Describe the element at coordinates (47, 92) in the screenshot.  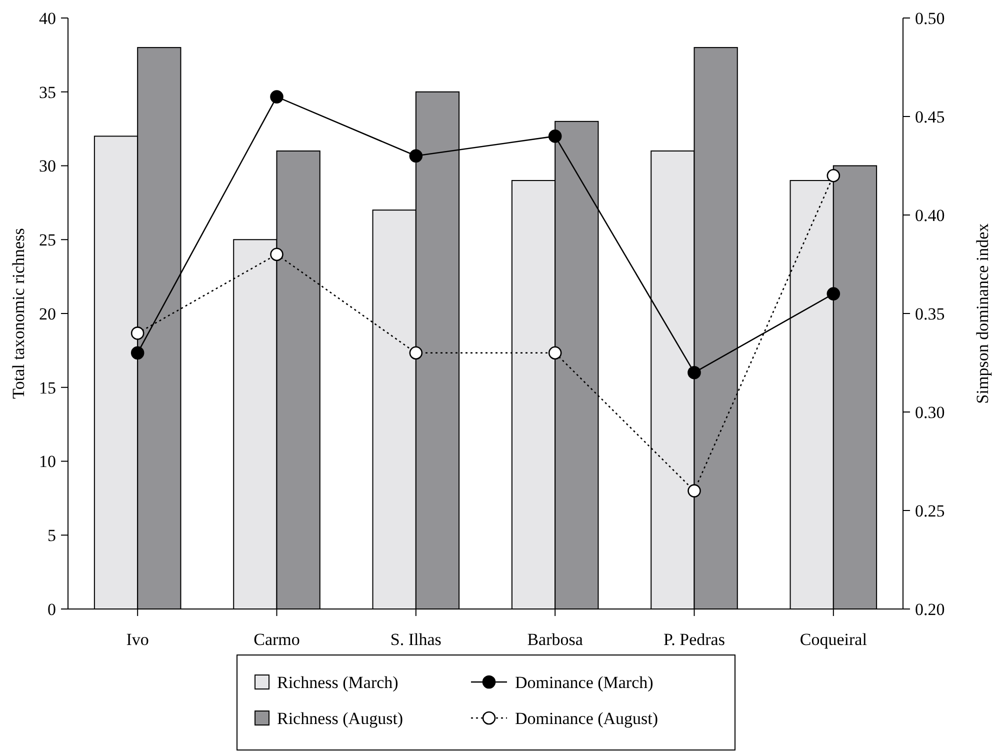
I see `y-tick-label: 35` at that location.